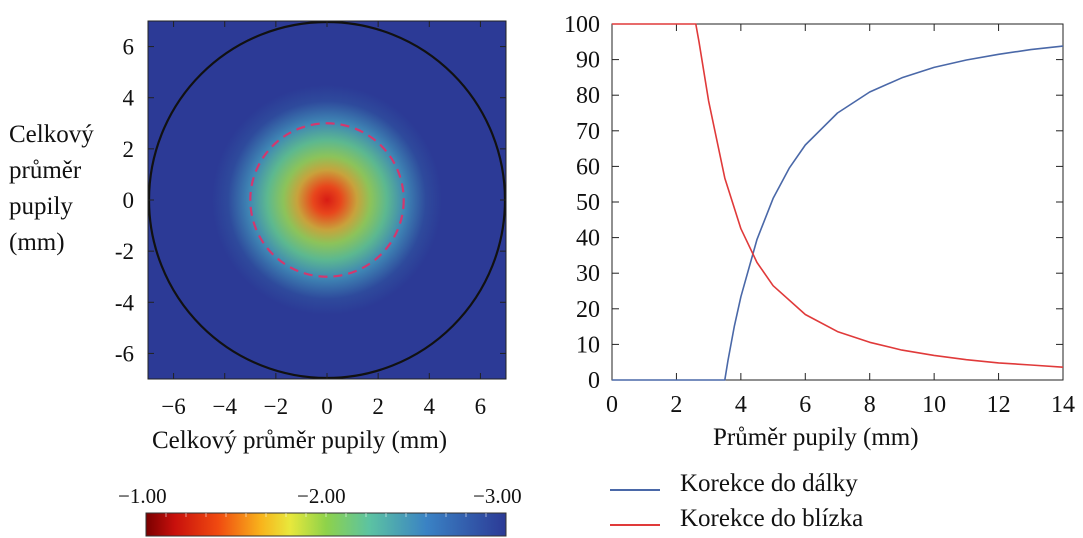 The width and height of the screenshot is (1083, 538). I want to click on lineplot-ytick-label: 100, so click(582, 25).